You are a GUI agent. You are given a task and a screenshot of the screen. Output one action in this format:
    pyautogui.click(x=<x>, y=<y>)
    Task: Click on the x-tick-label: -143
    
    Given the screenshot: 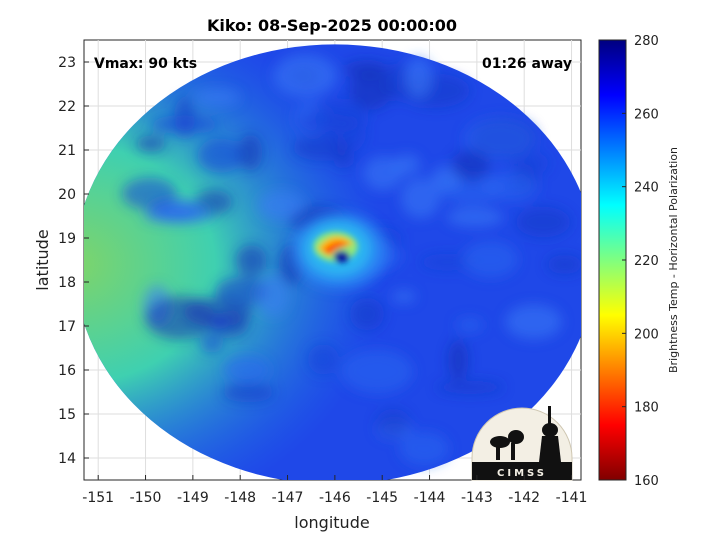 What is the action you would take?
    pyautogui.click(x=477, y=498)
    